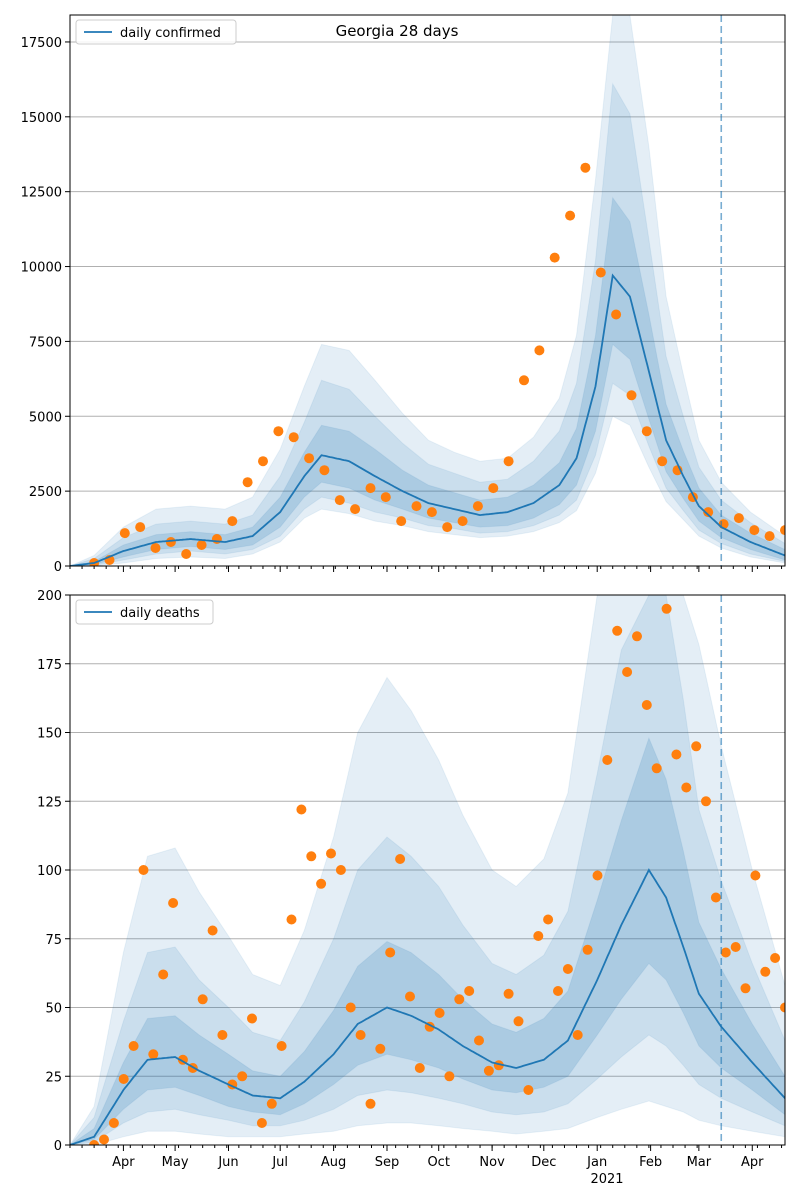 This screenshot has width=800, height=1200. What do you see at coordinates (49, 734) in the screenshot?
I see `y-tick-label: 150` at bounding box center [49, 734].